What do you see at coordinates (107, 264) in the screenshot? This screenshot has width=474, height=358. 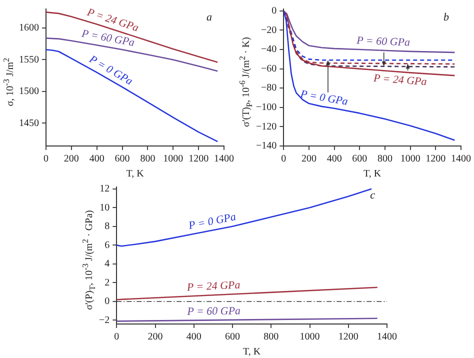 I see `y-tick-label: 4` at bounding box center [107, 264].